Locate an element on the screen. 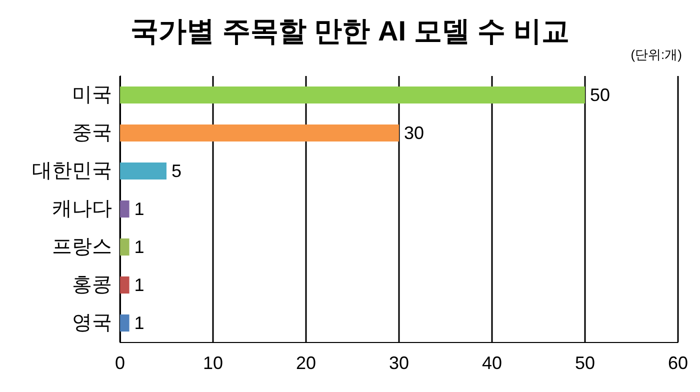 The height and width of the screenshot is (392, 700). y-tick-label: 프랑스 is located at coordinates (82, 247).